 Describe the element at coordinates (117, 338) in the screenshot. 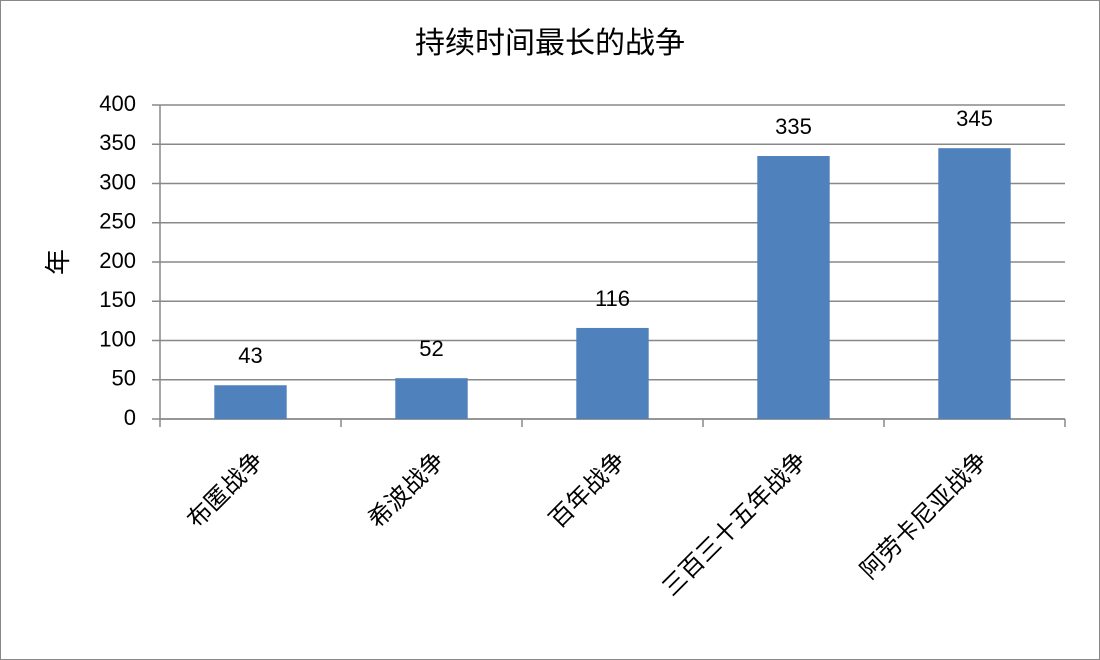

I see `y-tick-label: 100` at that location.